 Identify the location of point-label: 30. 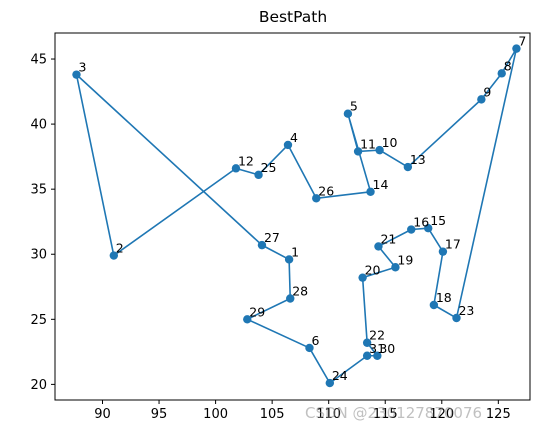
(387, 348).